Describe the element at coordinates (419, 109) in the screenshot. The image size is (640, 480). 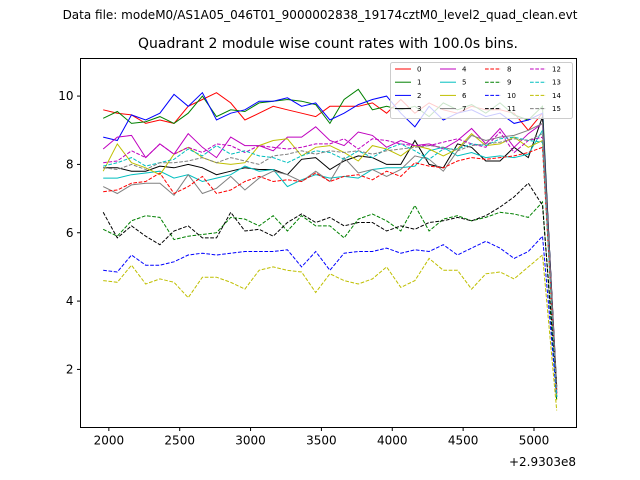
I see `legend-label: 3` at that location.